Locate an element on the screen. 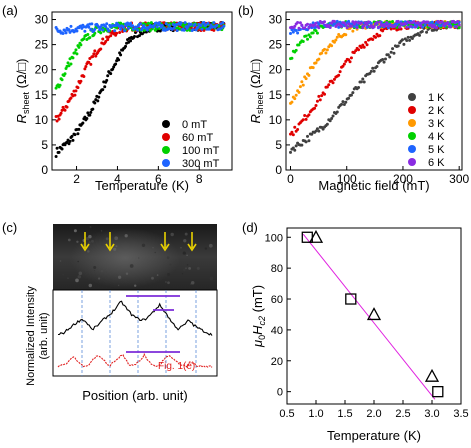  panel-b-ylabel: Rsheet (Ω/□) is located at coordinates (256, 91).